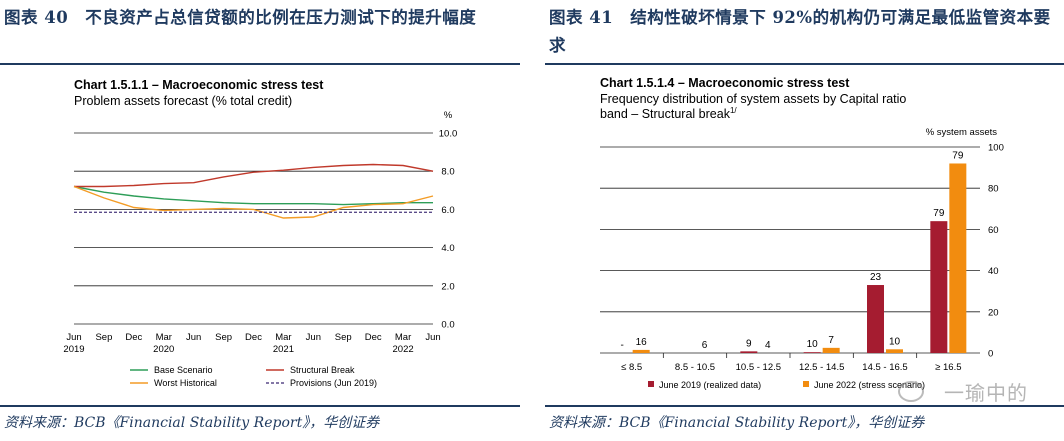 This screenshot has width=1064, height=441. Describe the element at coordinates (831, 340) in the screenshot. I see `right-bar-label: 7` at that location.